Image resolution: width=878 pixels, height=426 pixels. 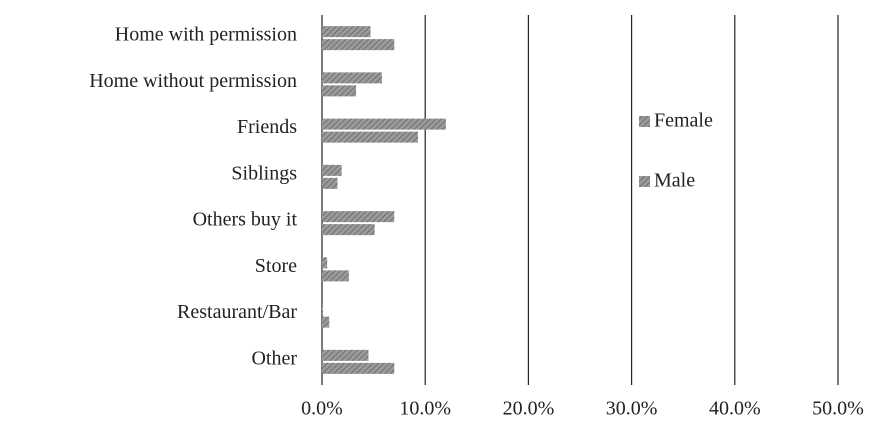 I want to click on y-tick-label: Other, so click(x=274, y=358).